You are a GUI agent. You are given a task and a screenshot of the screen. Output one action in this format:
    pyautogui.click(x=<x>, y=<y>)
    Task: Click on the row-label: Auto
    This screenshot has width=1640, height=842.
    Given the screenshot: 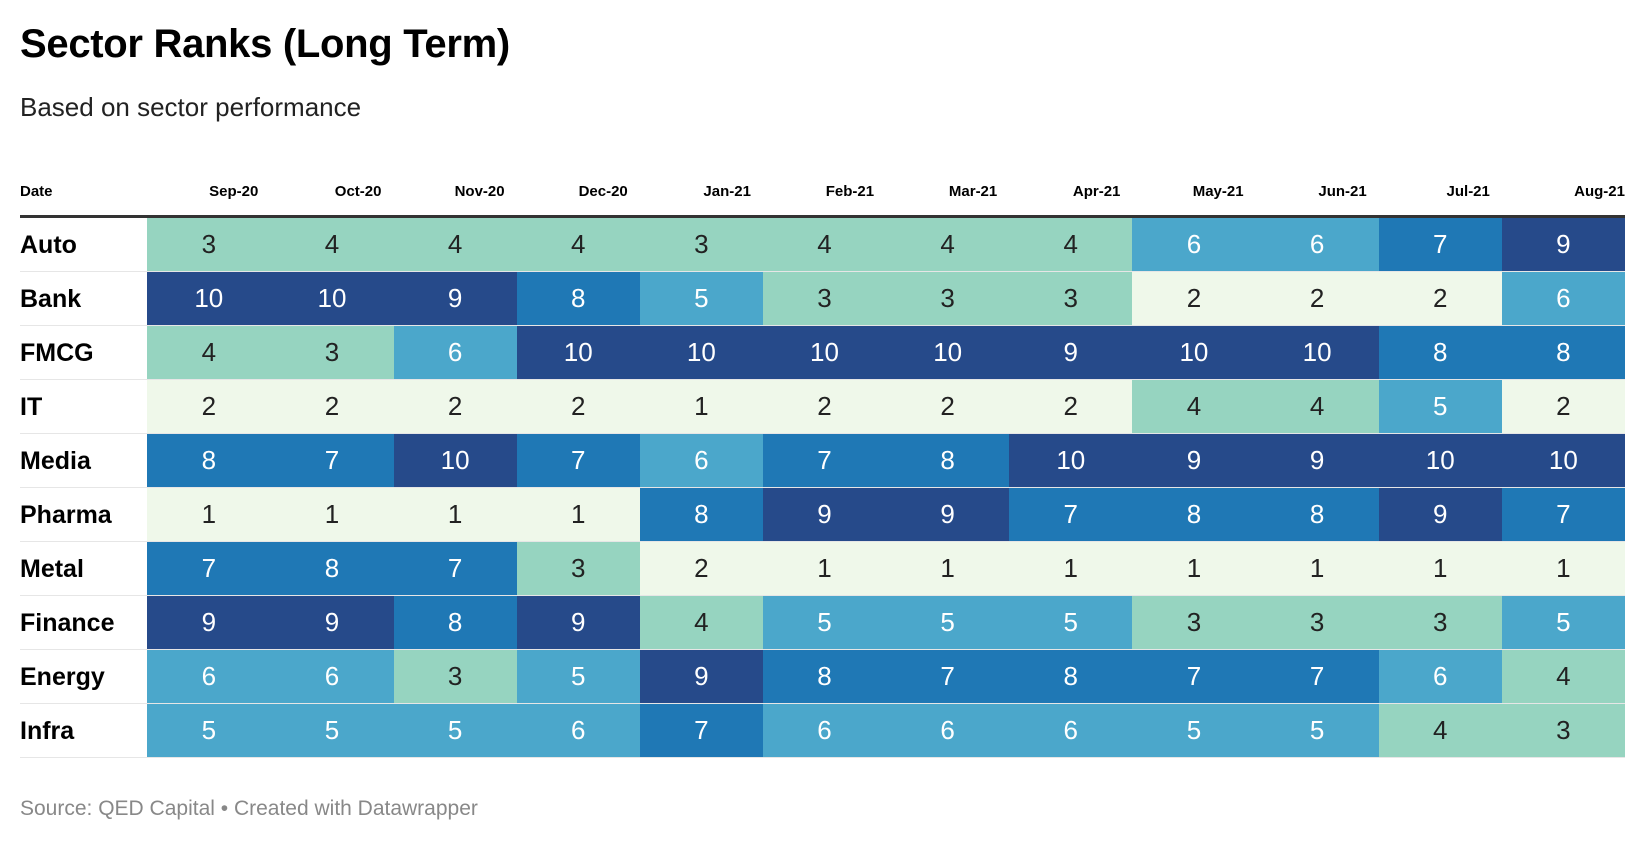 What is the action you would take?
    pyautogui.click(x=48, y=245)
    